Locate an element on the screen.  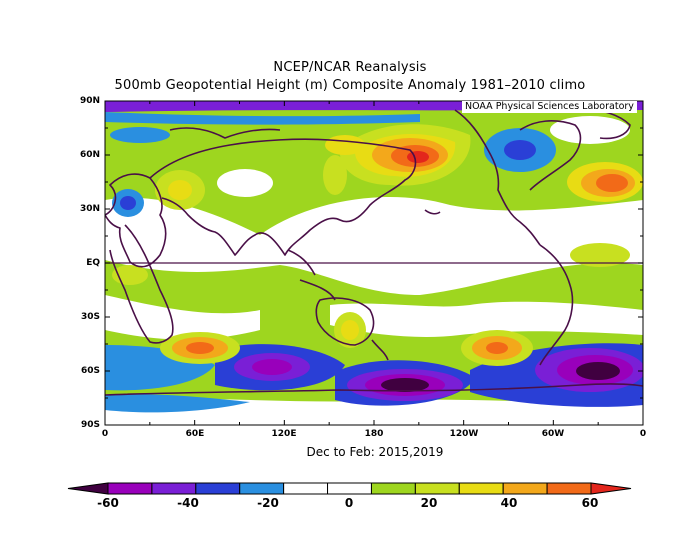
lat-label-30s: 30S is located at coordinates (90, 317).